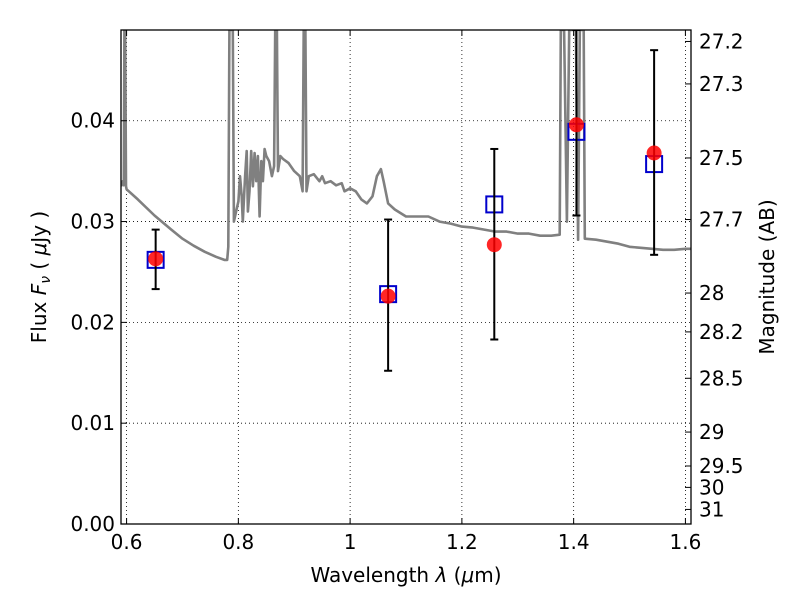 This screenshot has height=600, width=800. Describe the element at coordinates (711, 293) in the screenshot. I see `mag-tick-label: 28` at that location.